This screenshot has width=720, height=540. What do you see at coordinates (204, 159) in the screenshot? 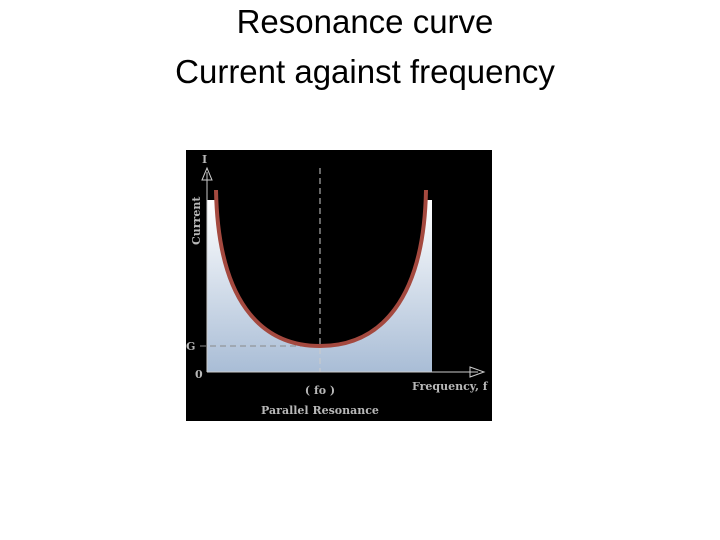
I see `y-axis-label: I` at bounding box center [204, 159].